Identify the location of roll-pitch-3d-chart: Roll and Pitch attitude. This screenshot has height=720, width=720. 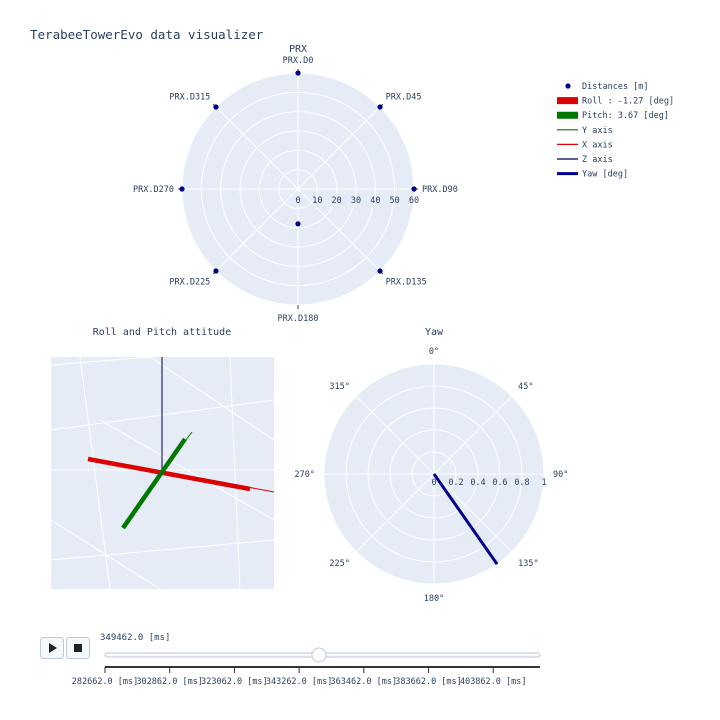
(162, 458).